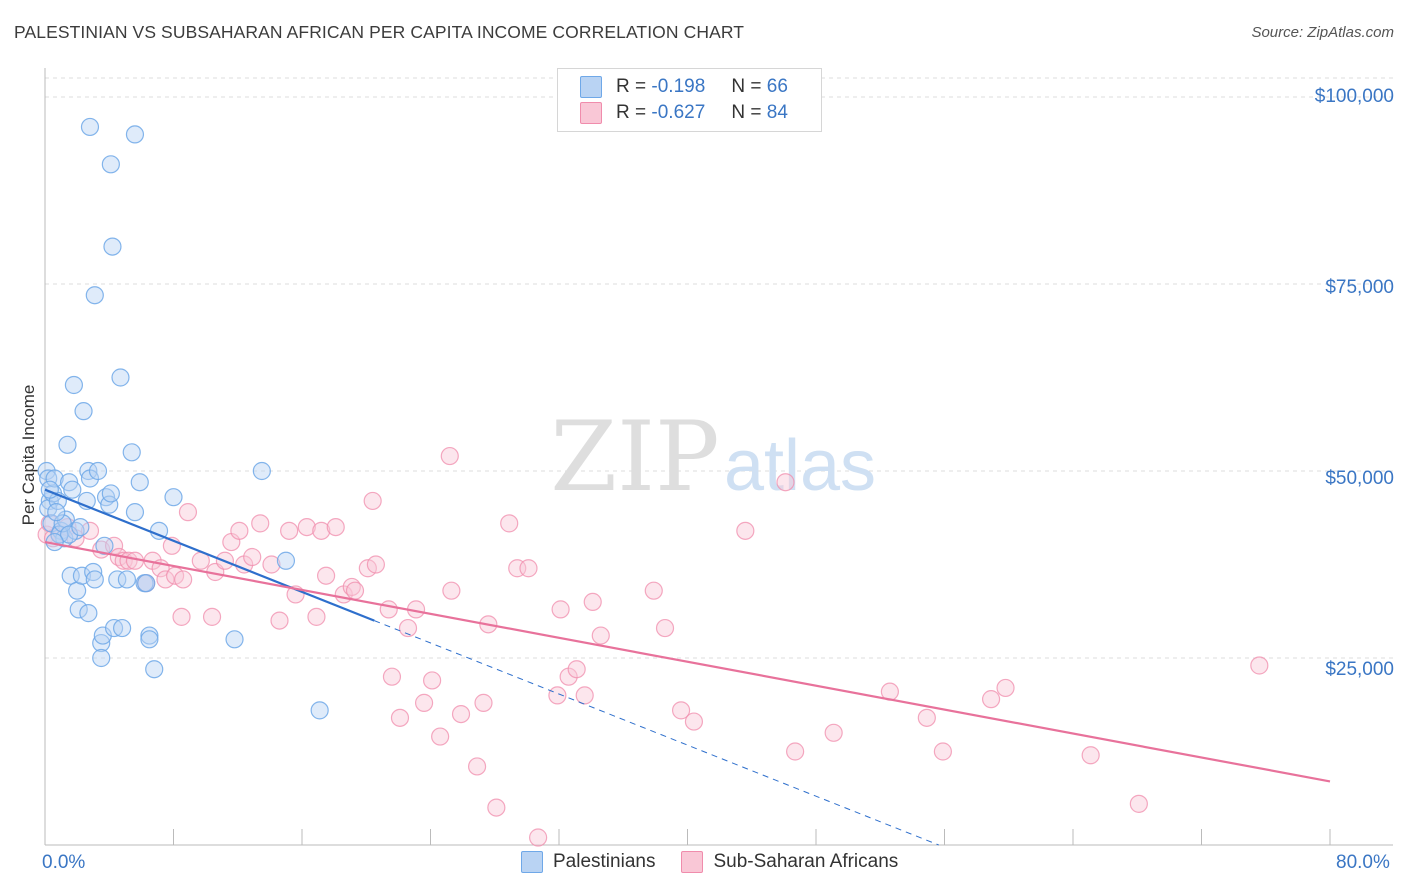  I want to click on series-legend: Palestinians Sub-Saharan Africans, so click(722, 862).